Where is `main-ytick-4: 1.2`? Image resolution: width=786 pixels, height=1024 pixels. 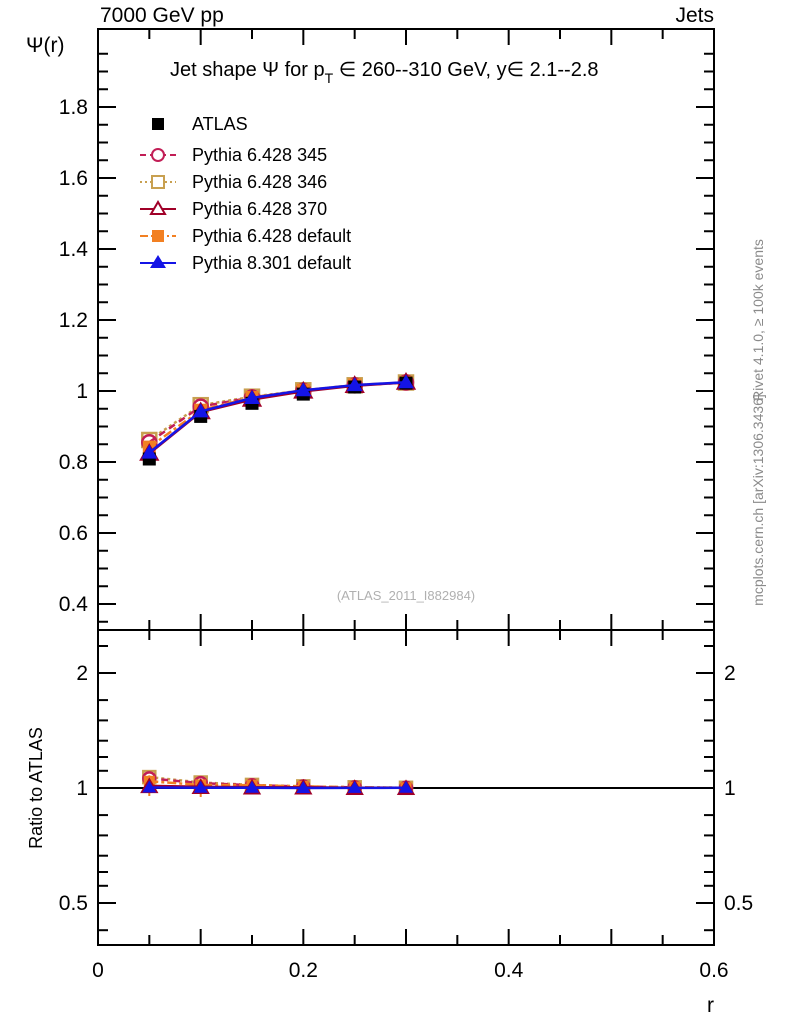
main-ytick-4: 1.2 is located at coordinates (73, 320).